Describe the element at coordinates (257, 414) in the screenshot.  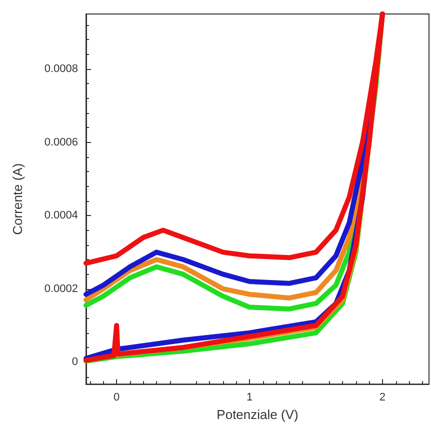
I see `x-axis-title: Potenziale (V)` at that location.